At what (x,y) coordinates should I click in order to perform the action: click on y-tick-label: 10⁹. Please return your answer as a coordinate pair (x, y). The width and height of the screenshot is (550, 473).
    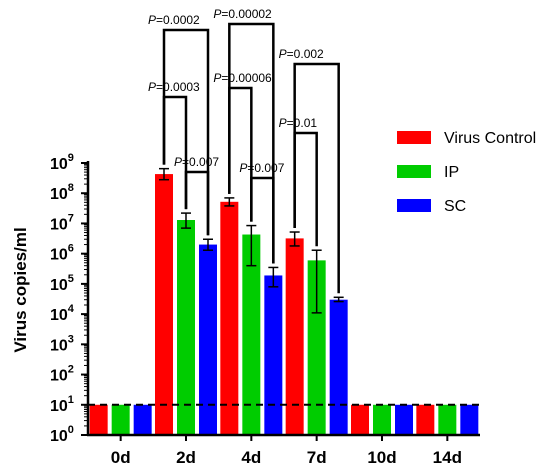
    Looking at the image, I should click on (62, 162).